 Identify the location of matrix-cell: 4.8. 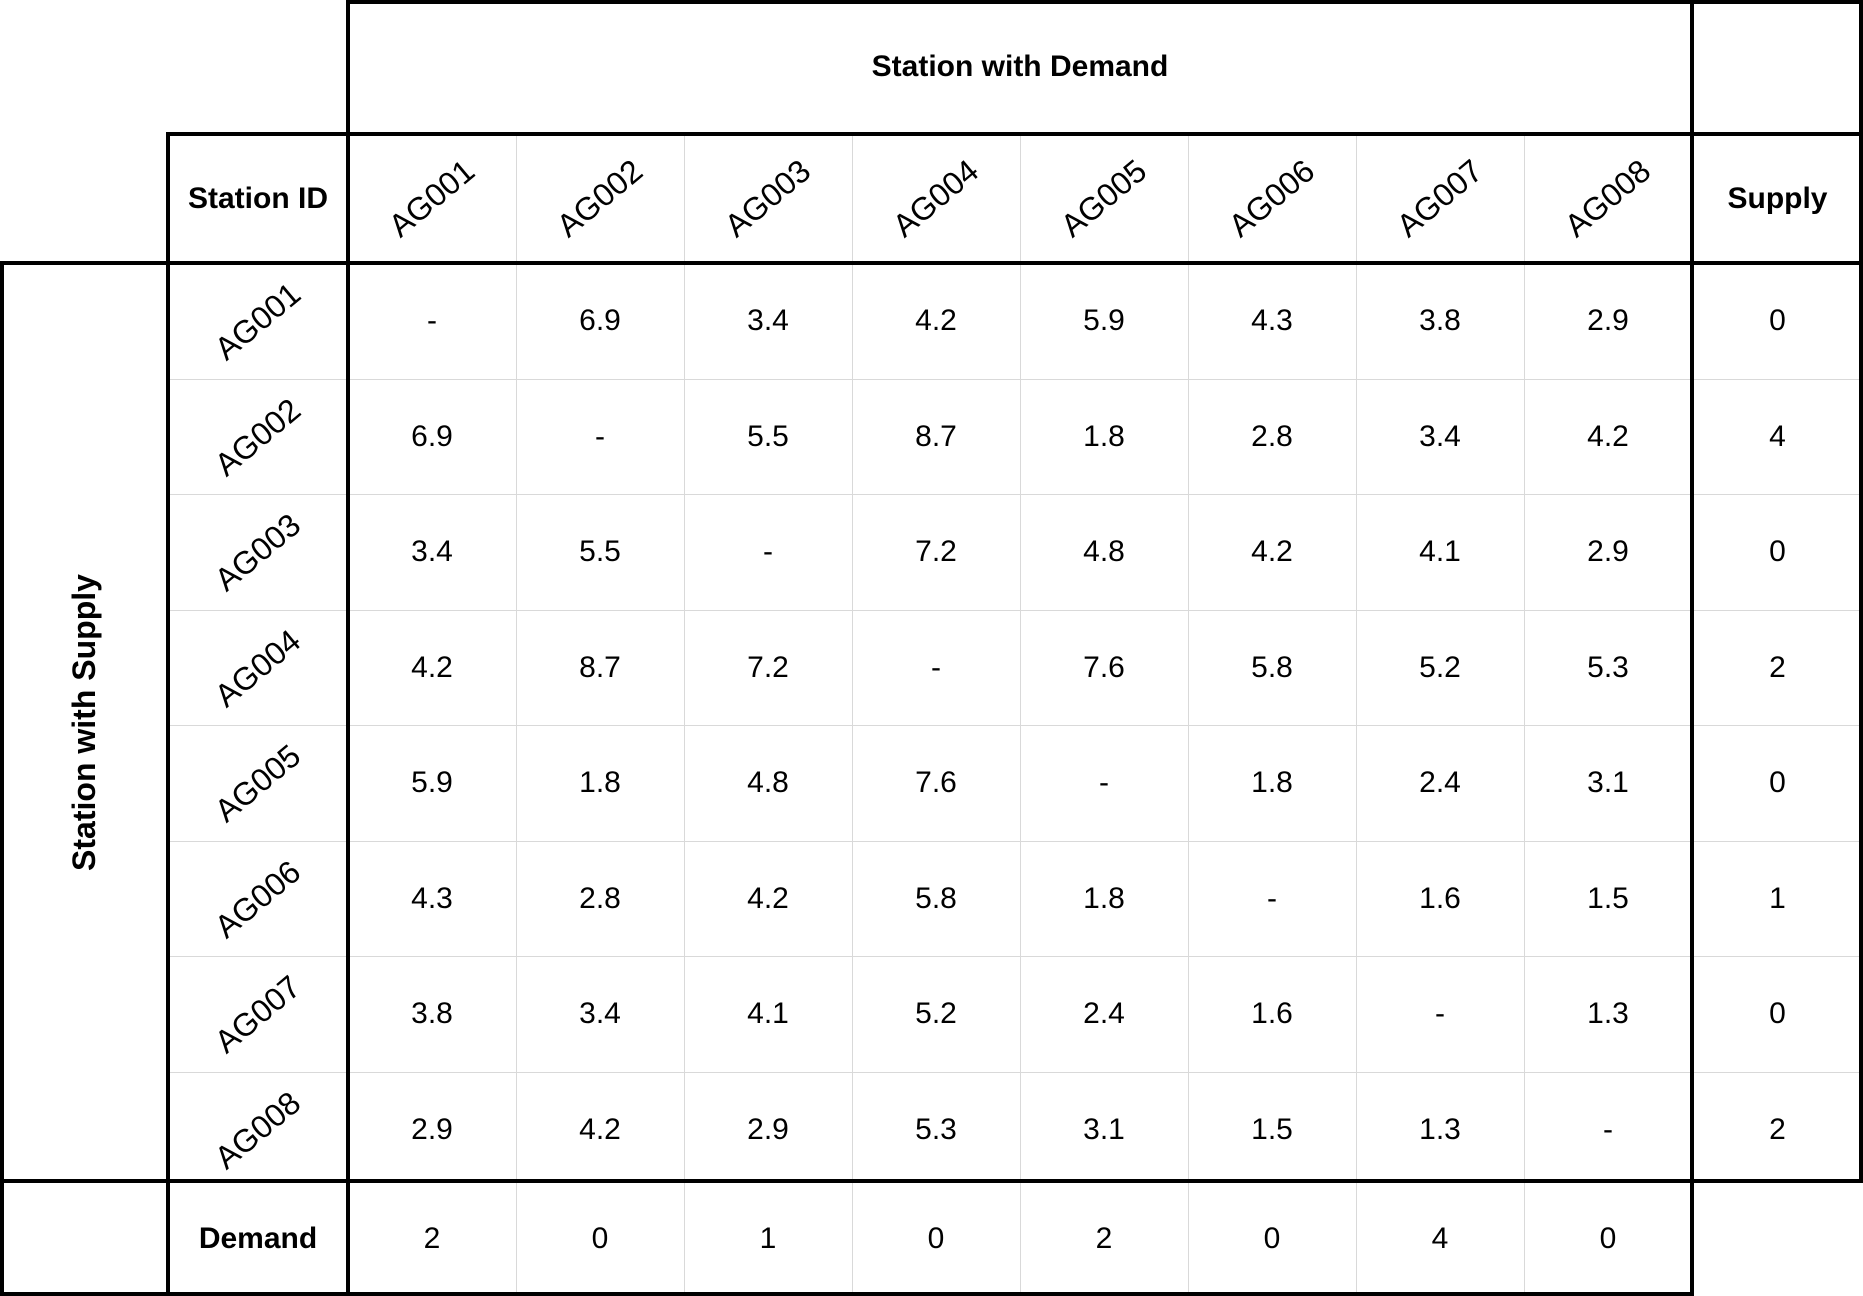
(1104, 552).